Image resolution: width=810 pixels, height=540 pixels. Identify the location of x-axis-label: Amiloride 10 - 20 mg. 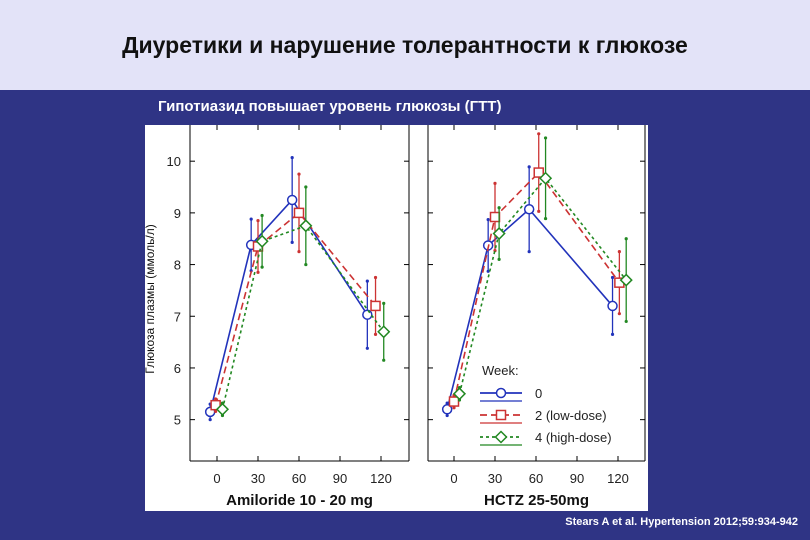
(299, 500).